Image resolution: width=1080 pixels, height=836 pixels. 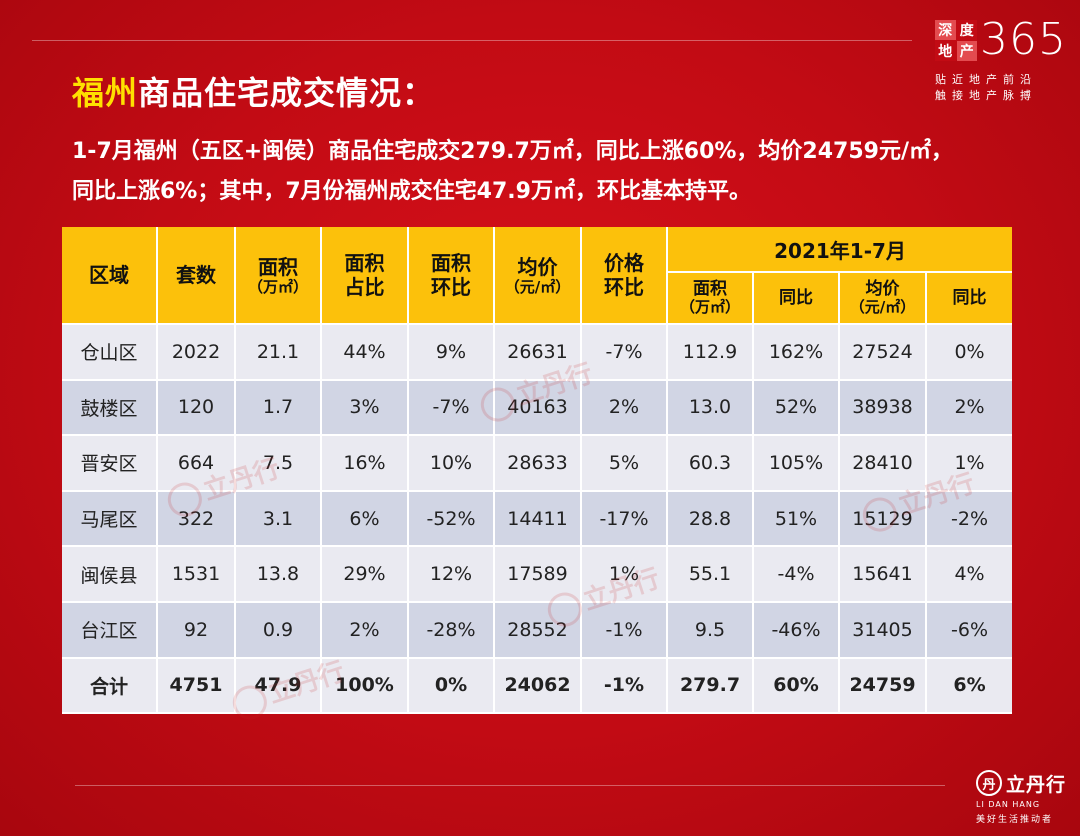 I want to click on table-row: 闽侯县 1531 13.8 29% 12% 17589 1% 55.1 -4% 15641 4%, so click(x=537, y=574).